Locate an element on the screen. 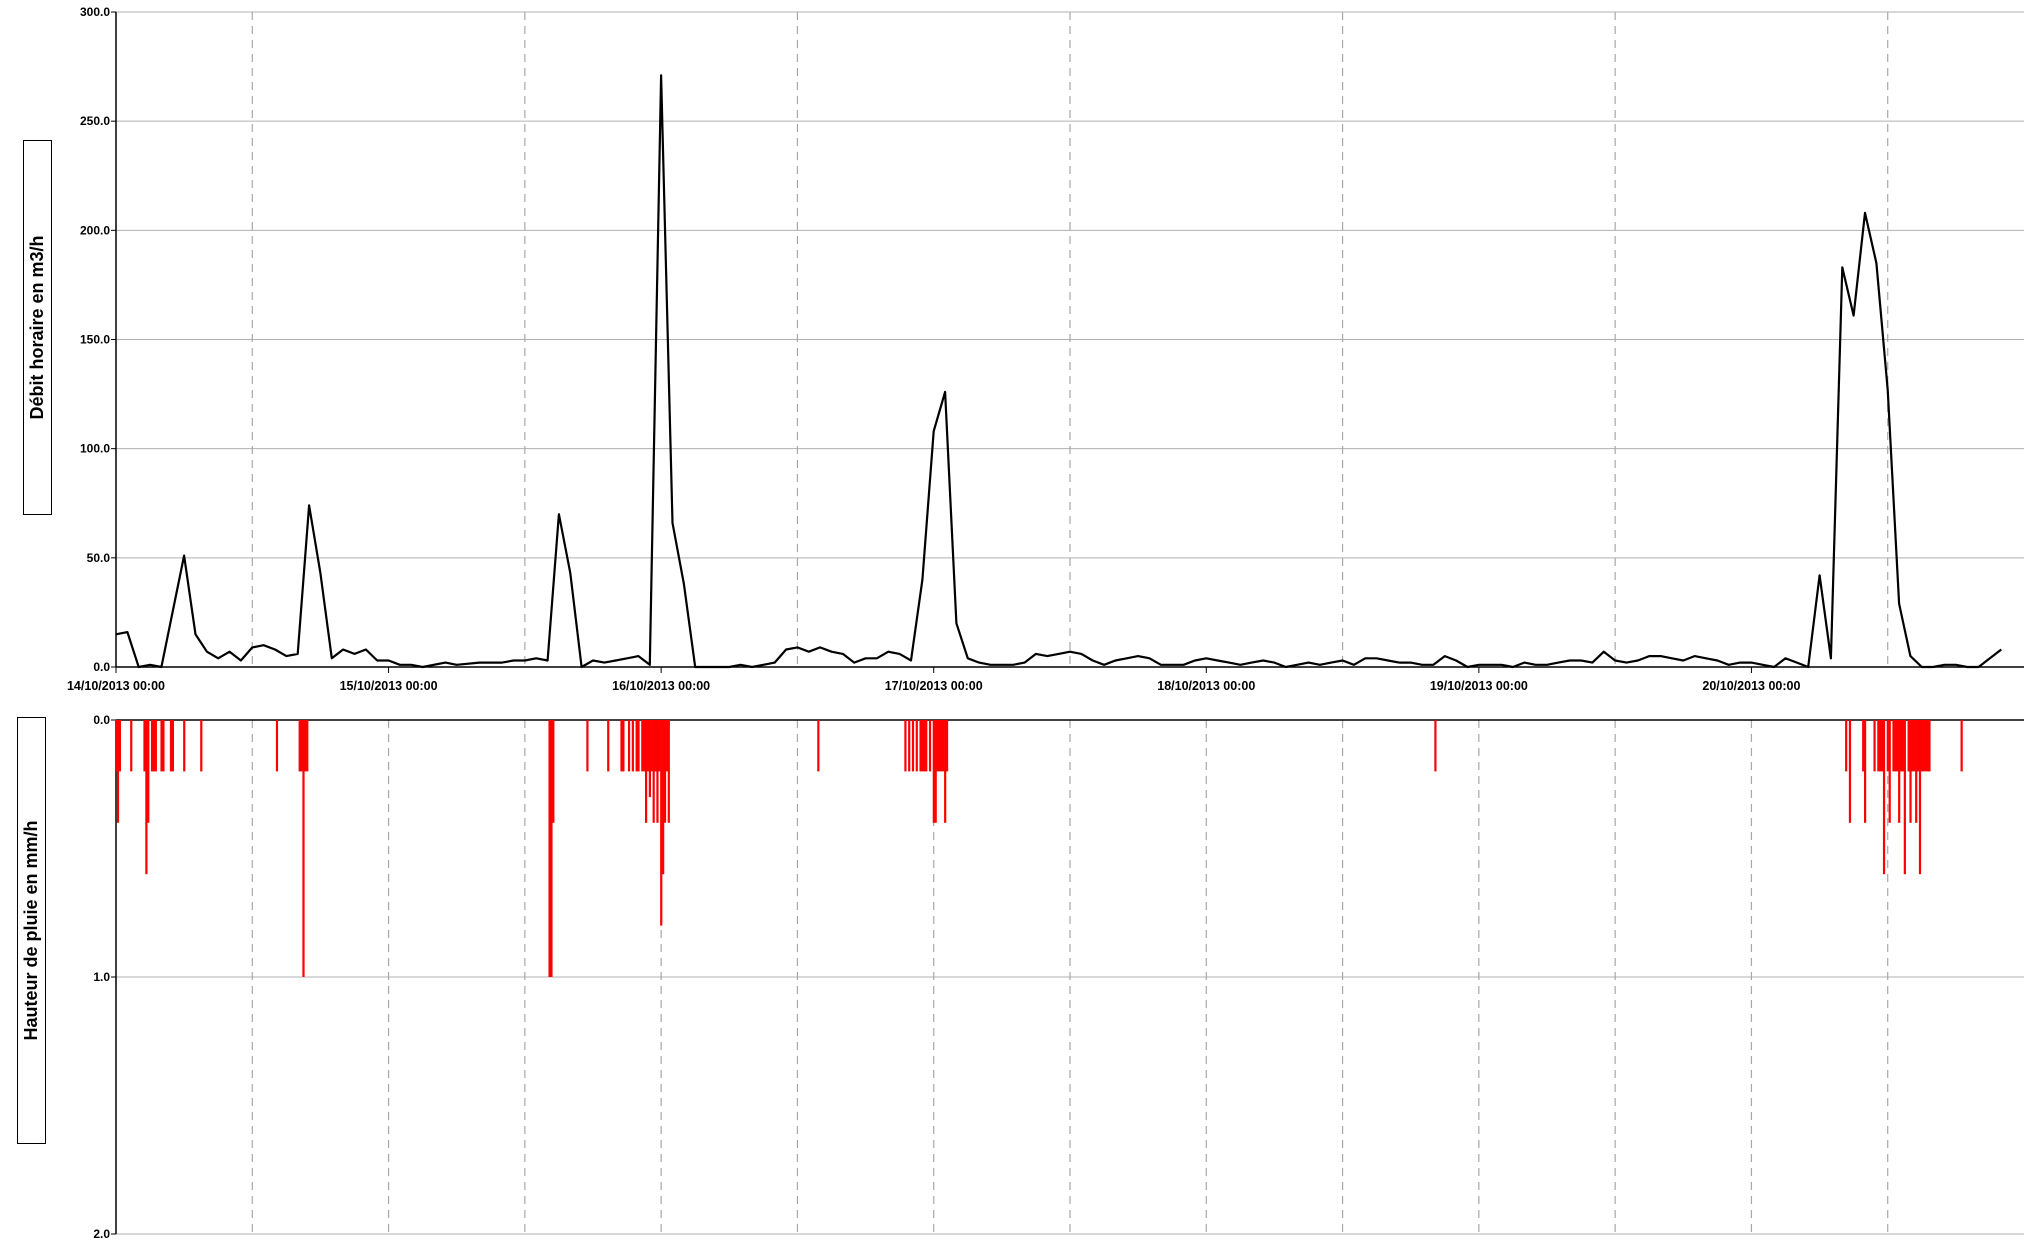  flow-x-tick-label: 20/10/2013 00:00 is located at coordinates (1751, 686).